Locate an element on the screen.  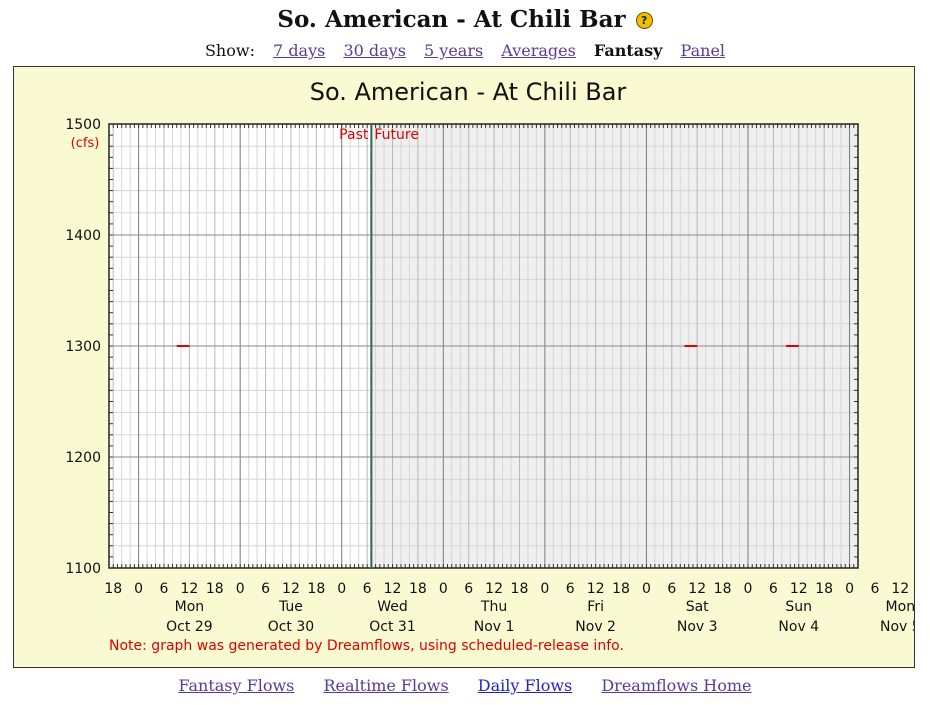
fantasy-flows-link: Fantasy Flows is located at coordinates (236, 685).